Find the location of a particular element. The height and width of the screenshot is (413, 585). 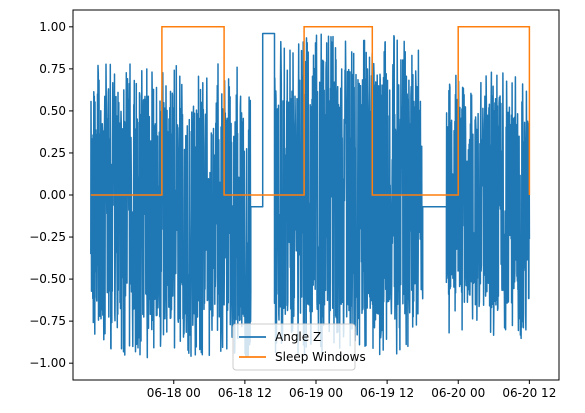

legend-label-angle-z: Angle Z is located at coordinates (298, 337).